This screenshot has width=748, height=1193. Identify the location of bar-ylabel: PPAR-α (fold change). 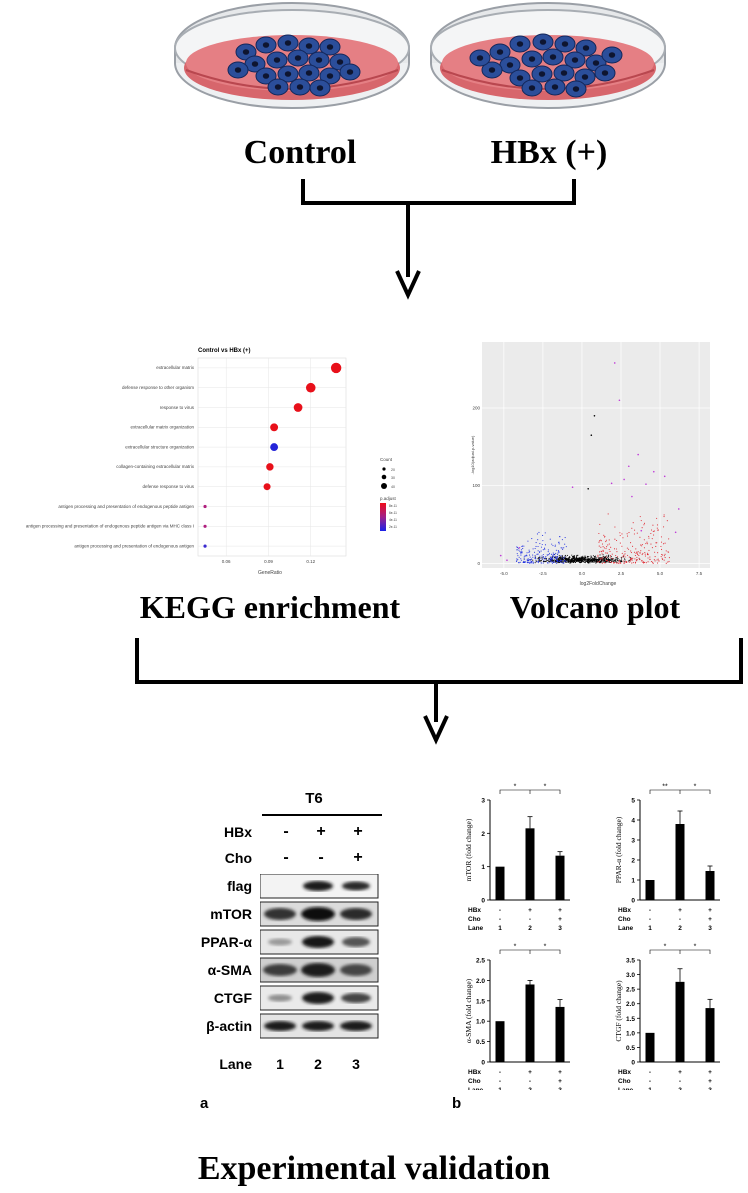
(618, 849).